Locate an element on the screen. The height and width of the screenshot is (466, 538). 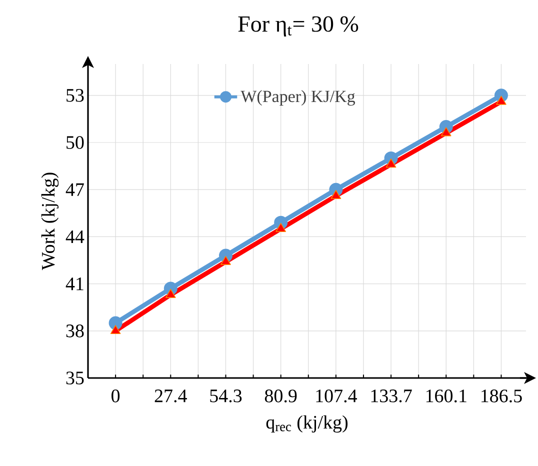
legend-label: W(Paper) KJ/Kg is located at coordinates (298, 98).